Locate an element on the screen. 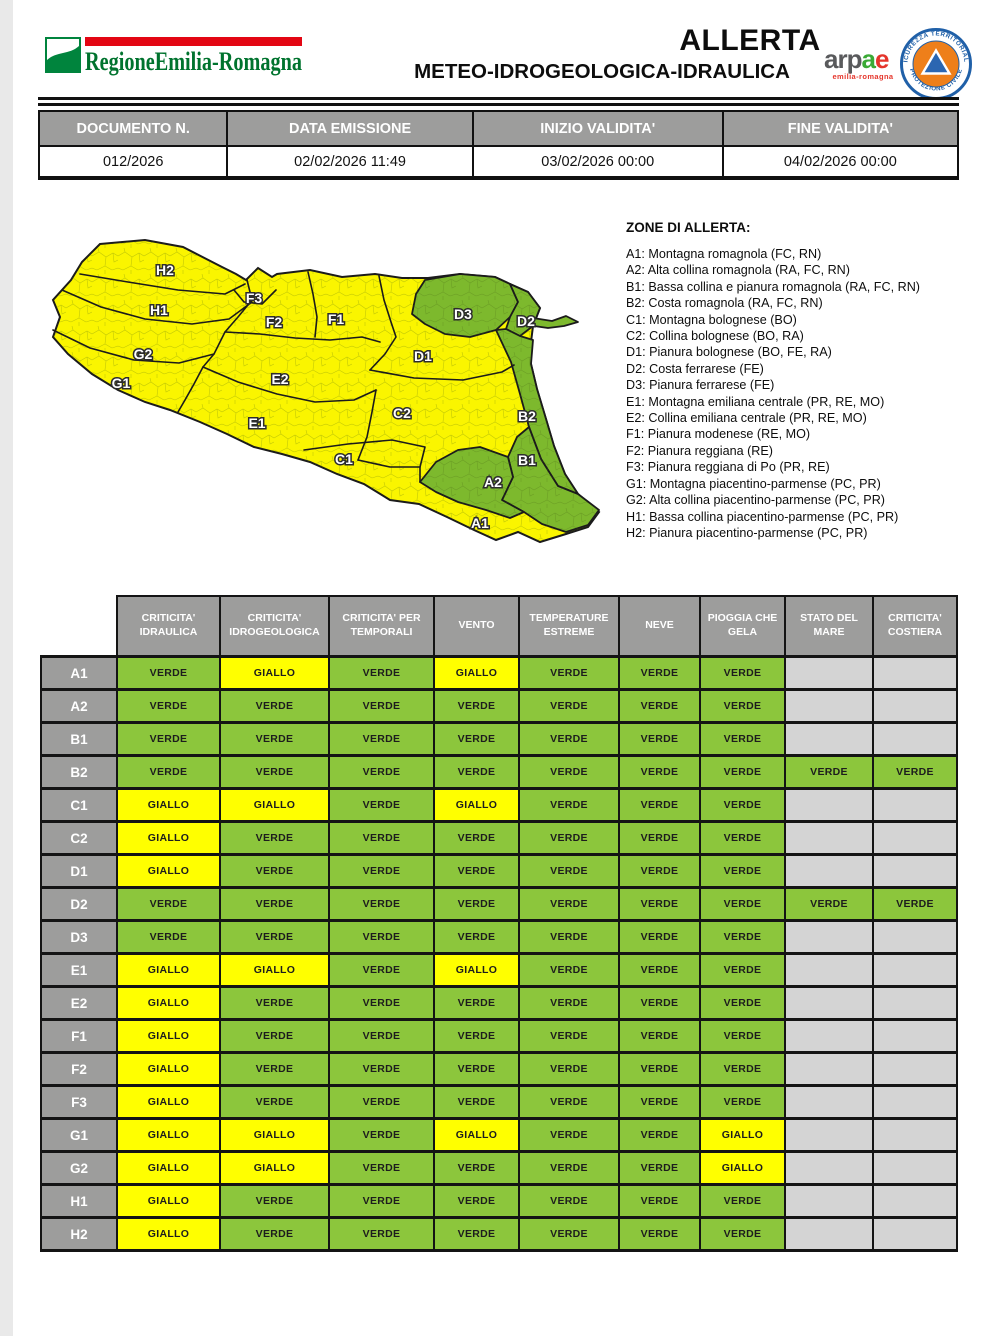 The height and width of the screenshot is (1336, 987). zone-row-label: F1 is located at coordinates (79, 1036).